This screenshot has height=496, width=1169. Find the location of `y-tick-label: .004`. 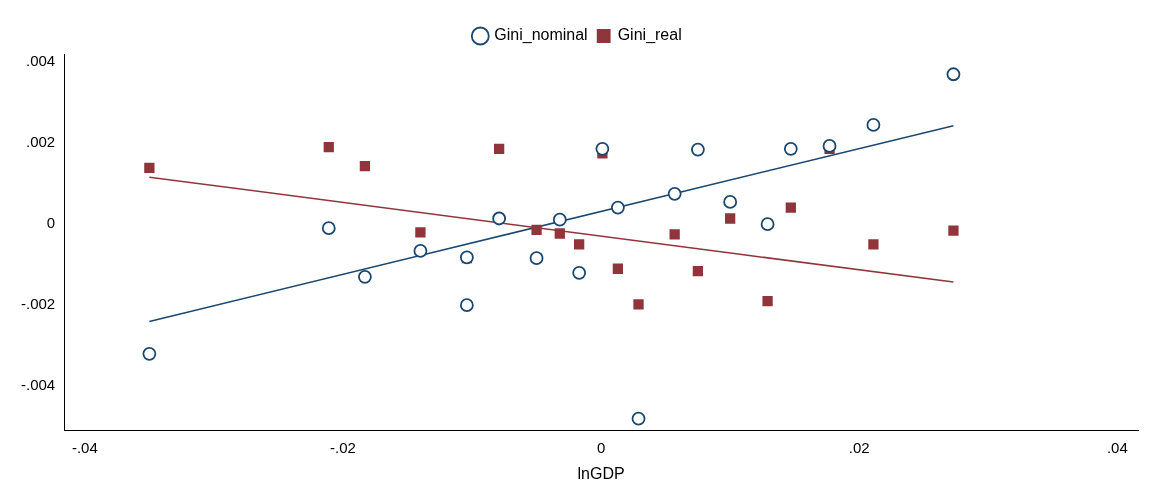

y-tick-label: .004 is located at coordinates (40, 61).